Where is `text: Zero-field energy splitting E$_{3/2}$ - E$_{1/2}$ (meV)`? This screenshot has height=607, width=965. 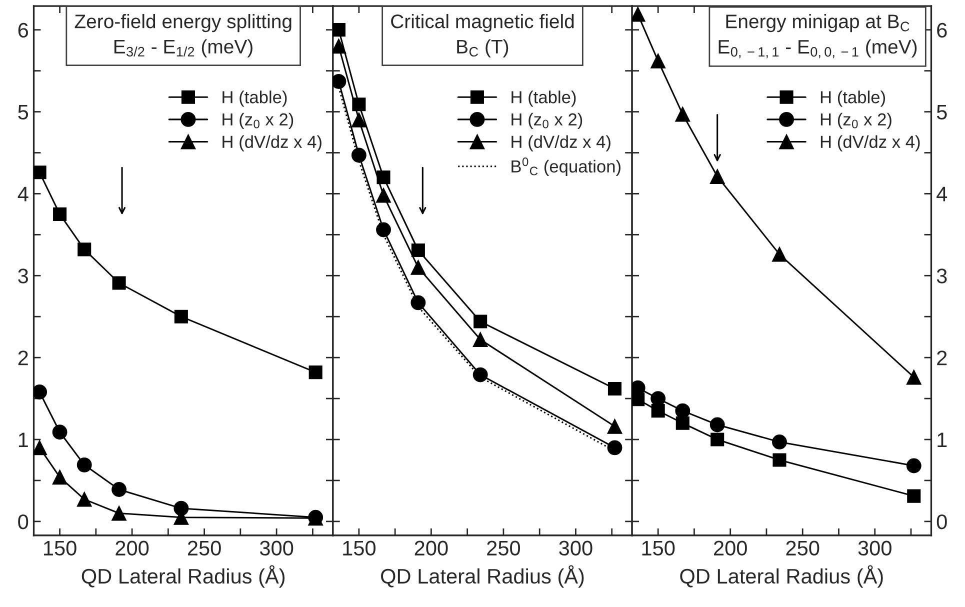
text: Zero-field energy splitting E$_{3/2}$ - E$_{1/2}$ (meV) is located at coordinates (183, 36).